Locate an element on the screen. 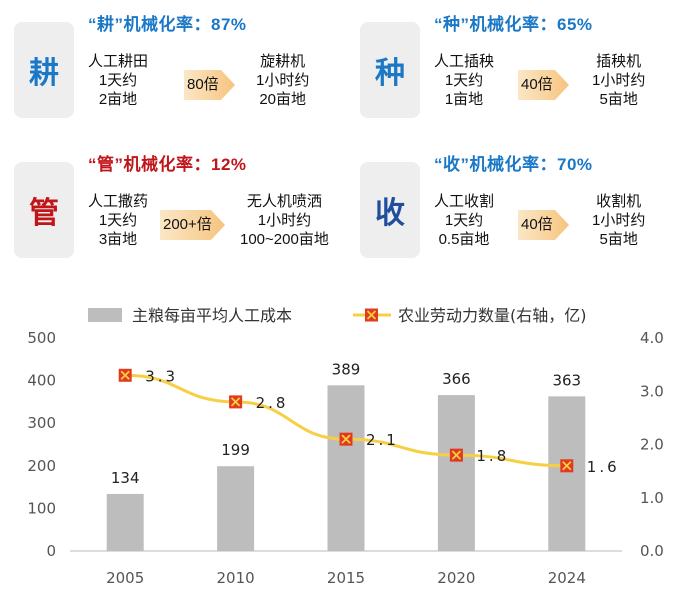  machine-label: 旋耕机 is located at coordinates (283, 61).